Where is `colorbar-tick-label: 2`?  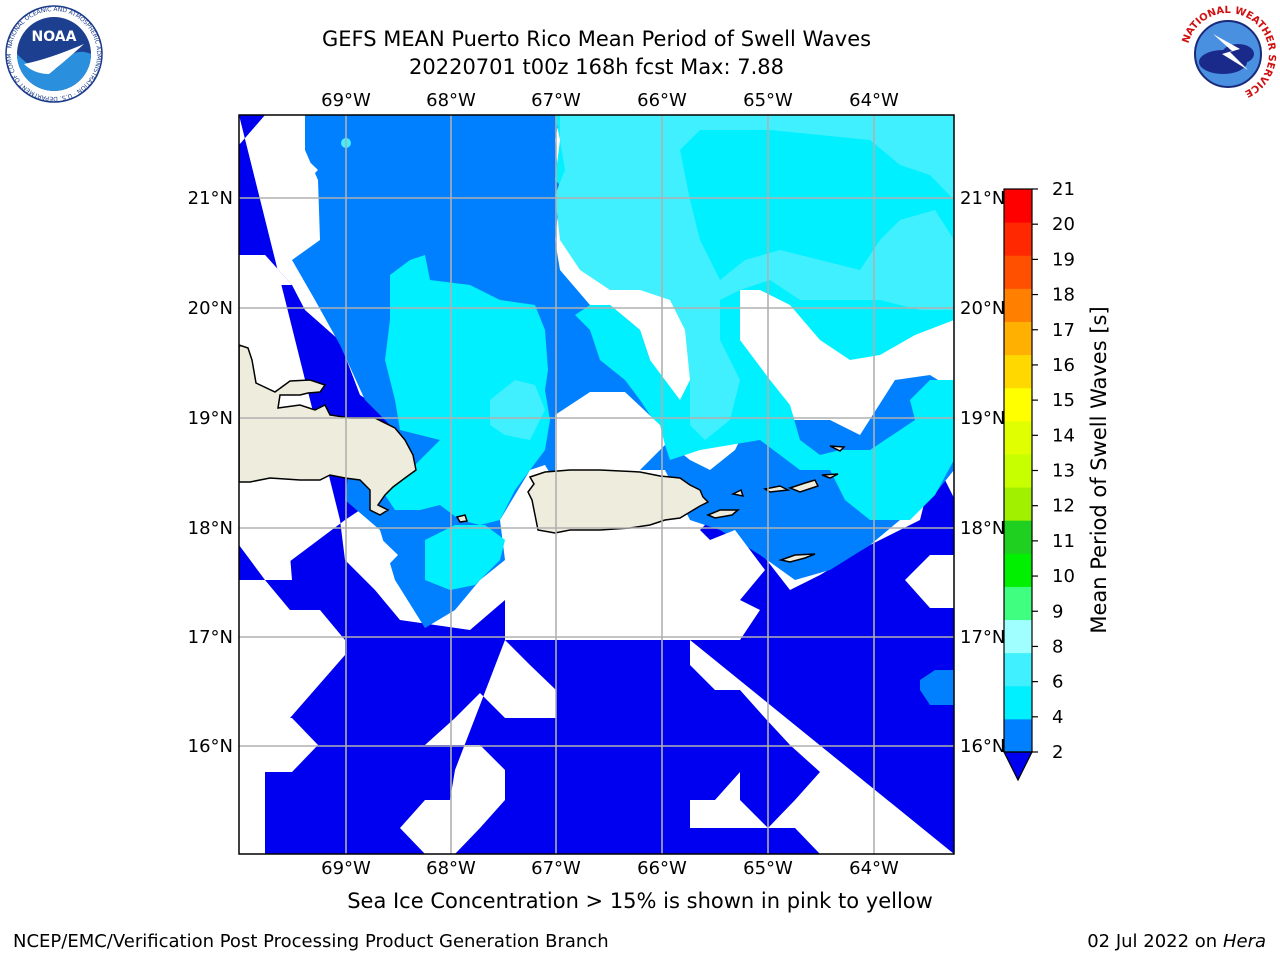 colorbar-tick-label: 2 is located at coordinates (1057, 752).